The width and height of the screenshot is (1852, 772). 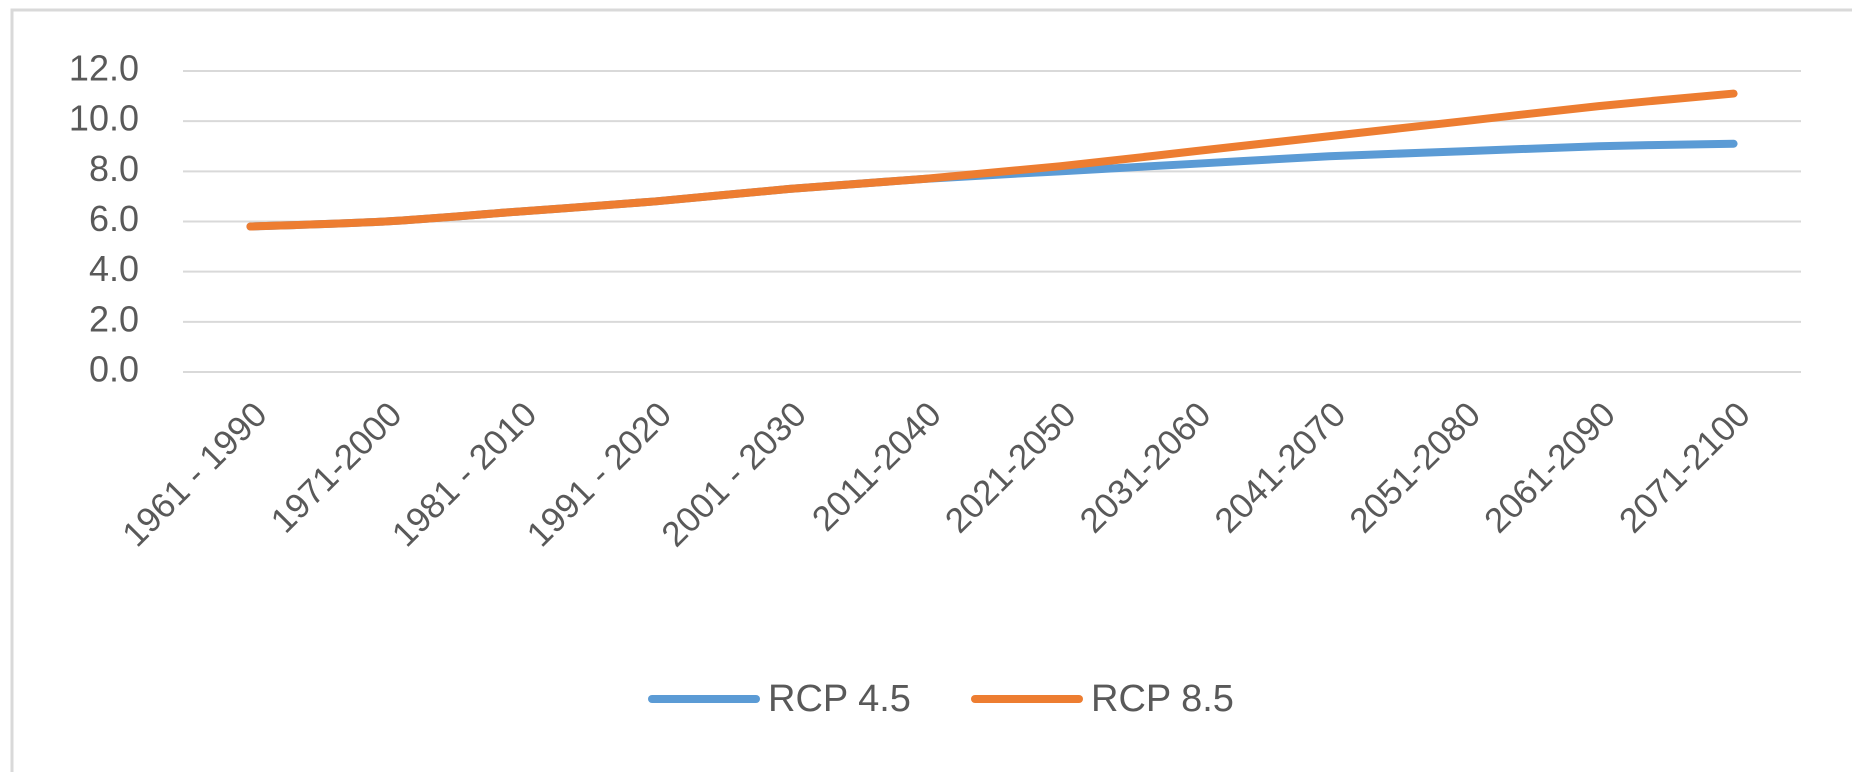 What do you see at coordinates (114, 268) in the screenshot?
I see `y-tick-label: 4.0` at bounding box center [114, 268].